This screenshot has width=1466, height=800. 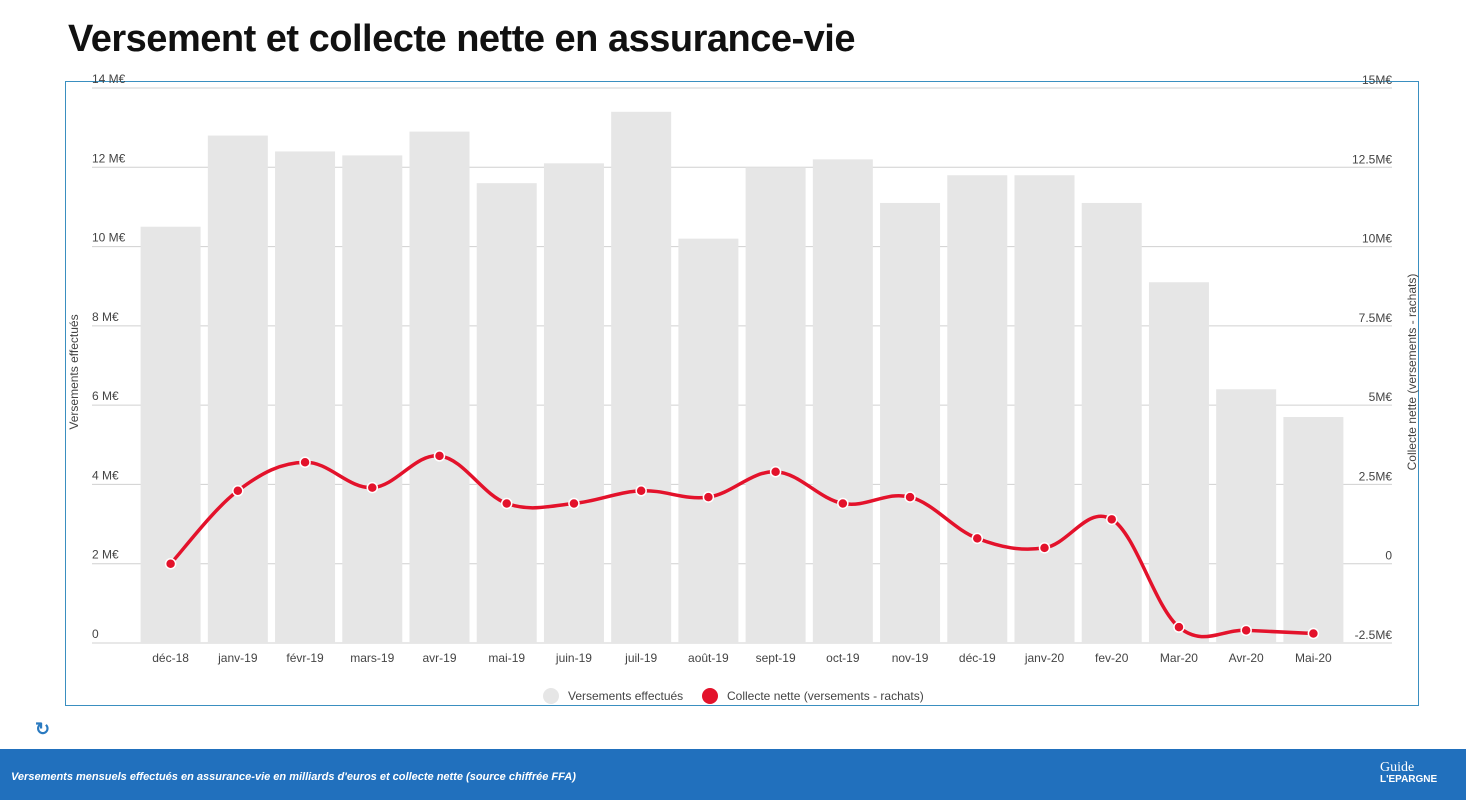 I want to click on y-axis-title: Versements effectués, so click(x=74, y=371).